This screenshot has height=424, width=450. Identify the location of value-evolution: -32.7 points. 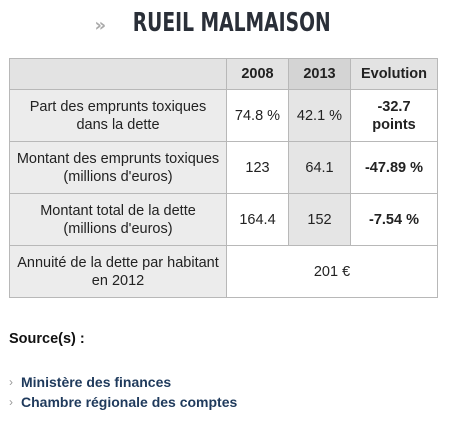
(394, 115).